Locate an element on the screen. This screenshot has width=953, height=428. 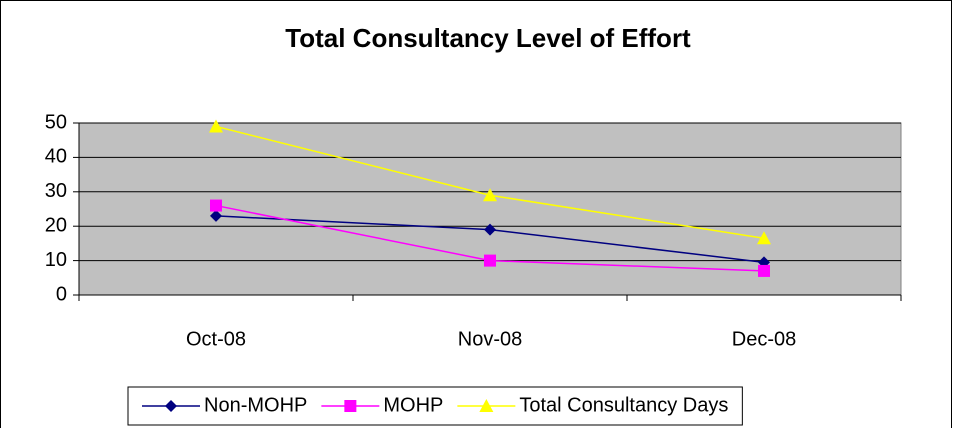
x-tick-label: Nov-08 is located at coordinates (490, 339).